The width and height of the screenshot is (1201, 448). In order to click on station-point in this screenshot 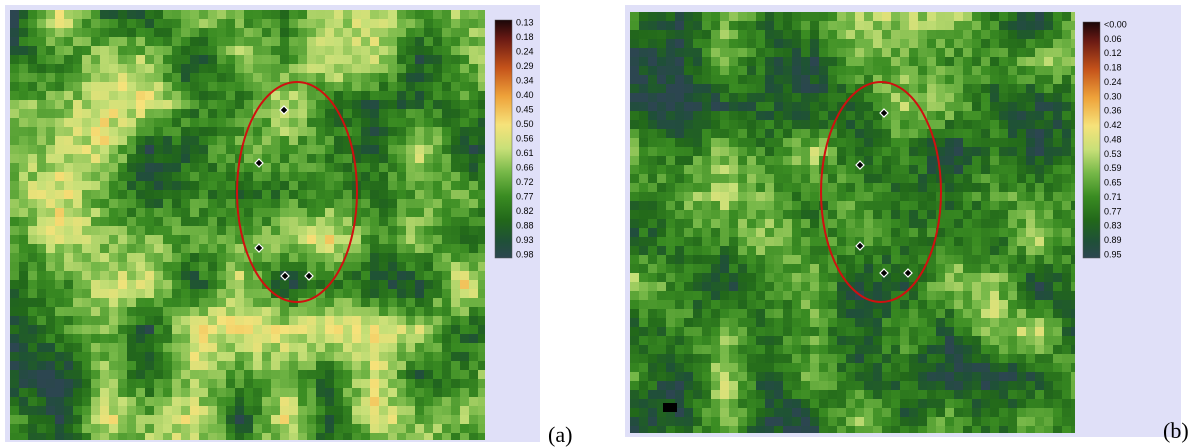, I will do `click(884, 113)`.